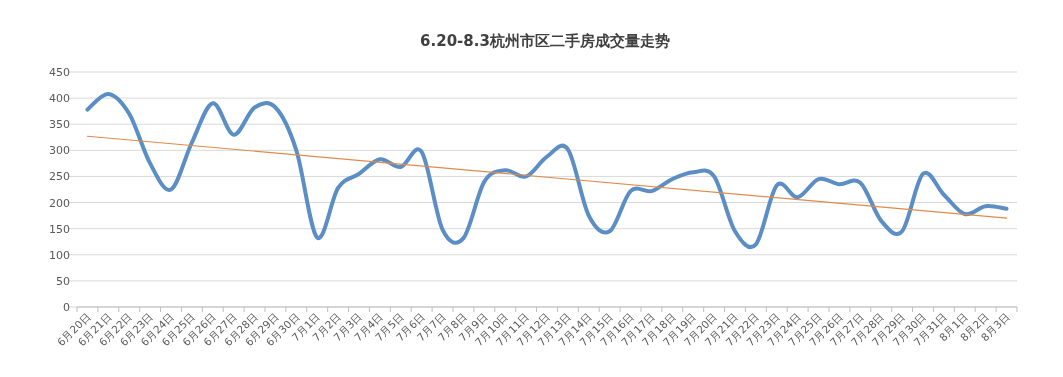  What do you see at coordinates (59, 72) in the screenshot?
I see `y-tick-label: 450` at bounding box center [59, 72].